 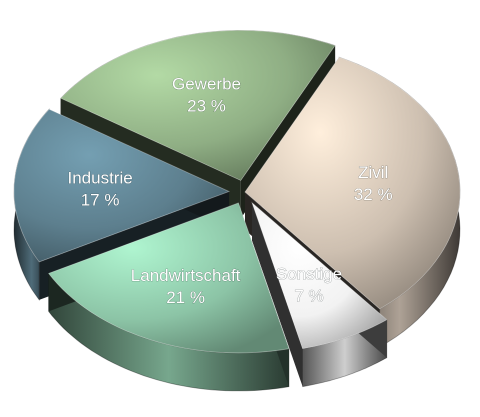 I want to click on slice-label-landwirtschaft: Landwirtschaft, so click(x=186, y=275).